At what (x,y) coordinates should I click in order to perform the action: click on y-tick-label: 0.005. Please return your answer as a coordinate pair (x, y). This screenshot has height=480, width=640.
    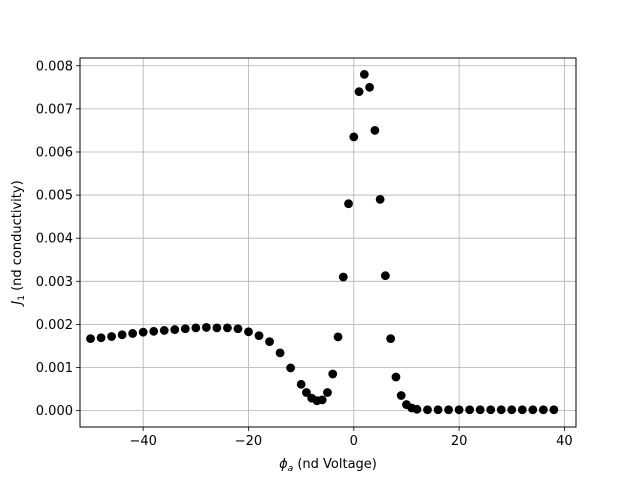
    Looking at the image, I should click on (54, 196).